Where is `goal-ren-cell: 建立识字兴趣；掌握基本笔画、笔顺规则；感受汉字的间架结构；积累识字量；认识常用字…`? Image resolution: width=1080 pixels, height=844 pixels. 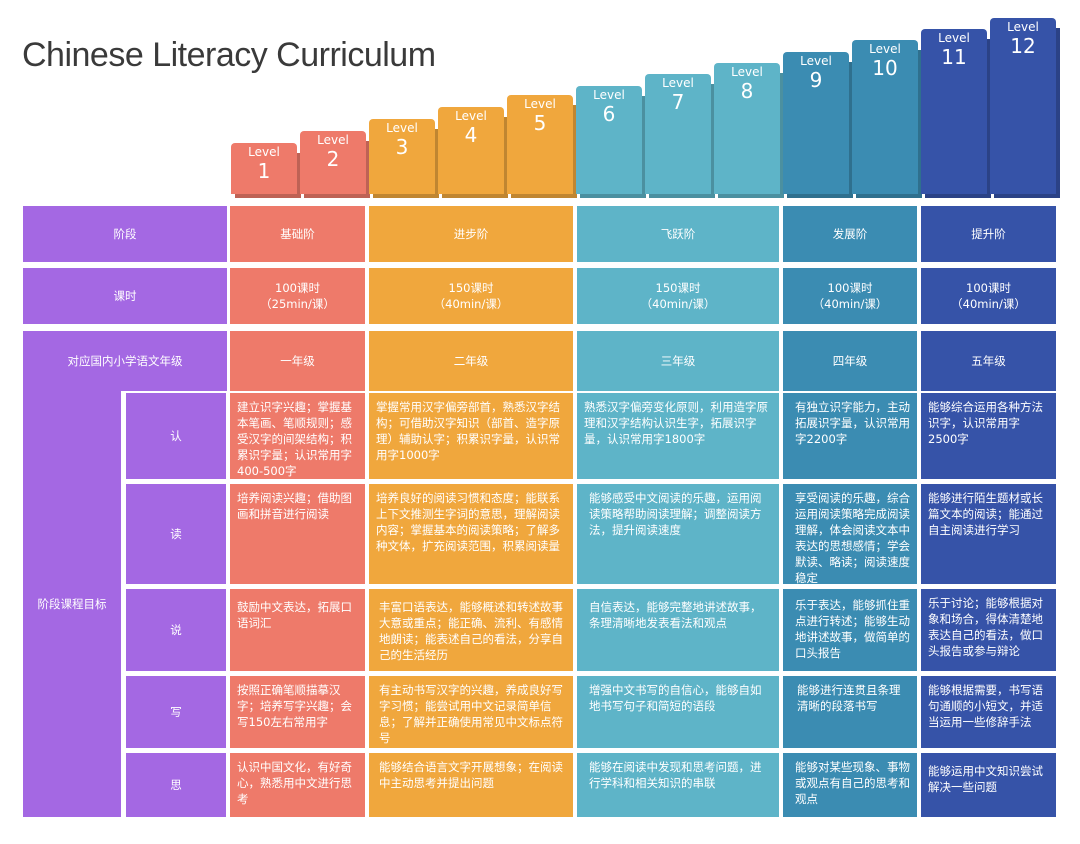 goal-ren-cell: 建立识字兴趣；掌握基本笔画、笔顺规则；感受汉字的间架结构；积累识字量；认识常用字… is located at coordinates (297, 436).